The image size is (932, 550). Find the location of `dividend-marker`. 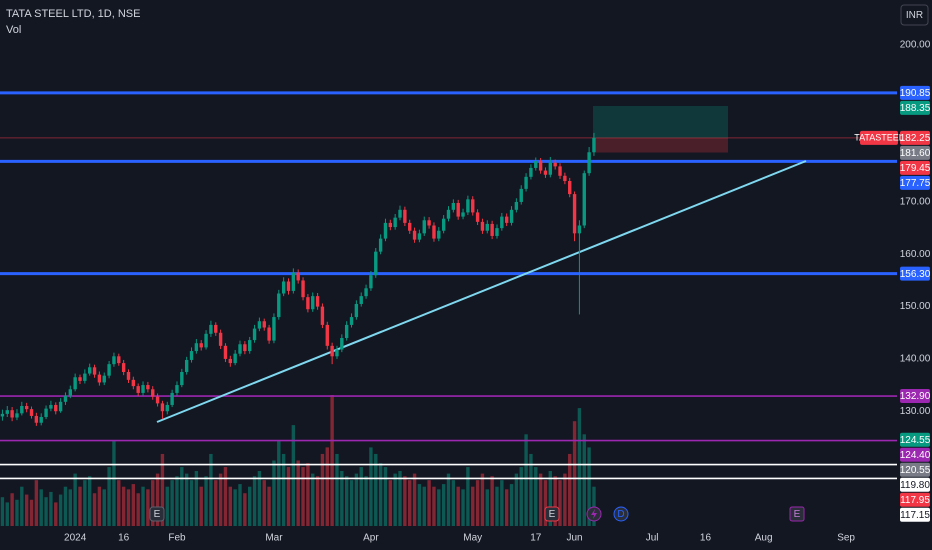

dividend-marker is located at coordinates (621, 514).